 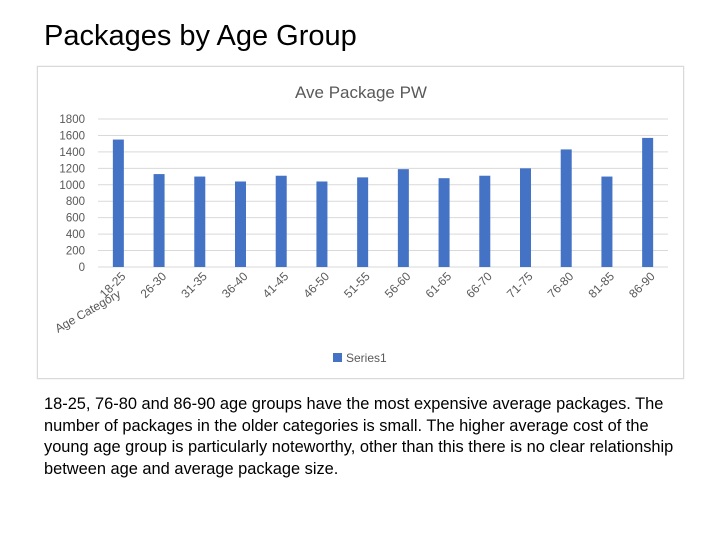 I want to click on x-tick-label: 26-30, so click(x=154, y=285).